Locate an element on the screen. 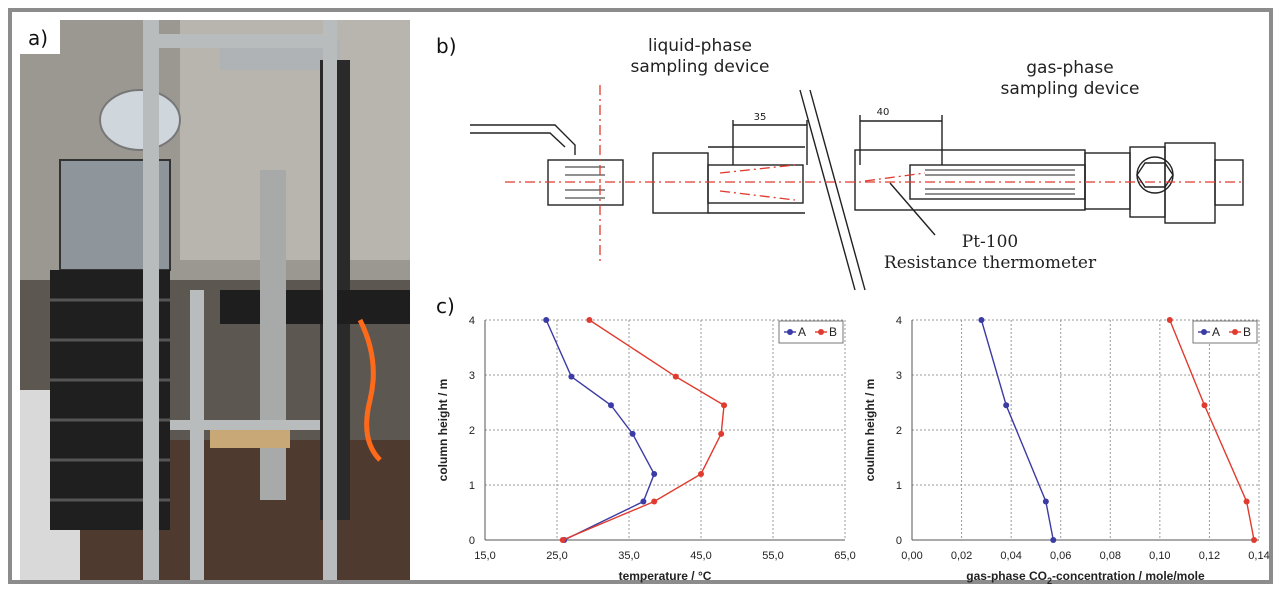 Image resolution: width=1281 pixels, height=592 pixels. chart1-legend is located at coordinates (811, 332).